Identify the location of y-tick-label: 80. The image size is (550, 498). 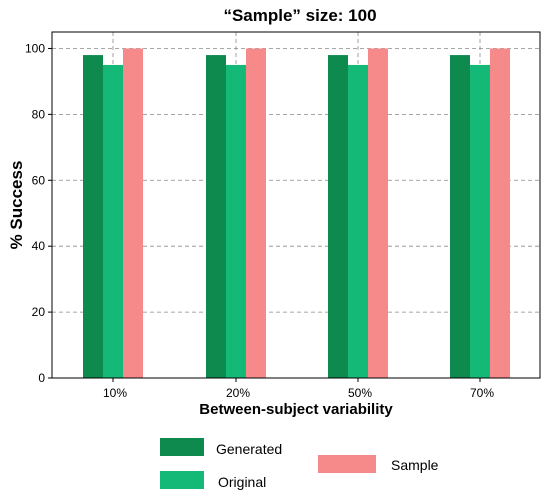
(39, 114).